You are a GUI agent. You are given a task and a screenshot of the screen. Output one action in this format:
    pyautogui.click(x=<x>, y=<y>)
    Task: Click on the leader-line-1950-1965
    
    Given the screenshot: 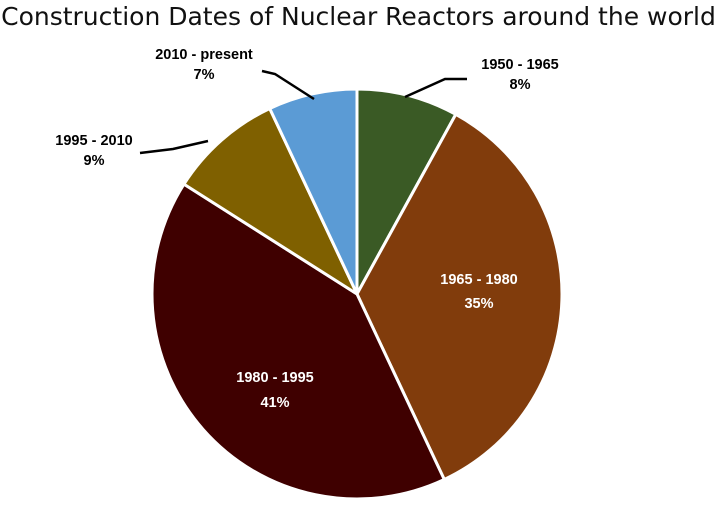 What is the action you would take?
    pyautogui.click(x=435, y=88)
    